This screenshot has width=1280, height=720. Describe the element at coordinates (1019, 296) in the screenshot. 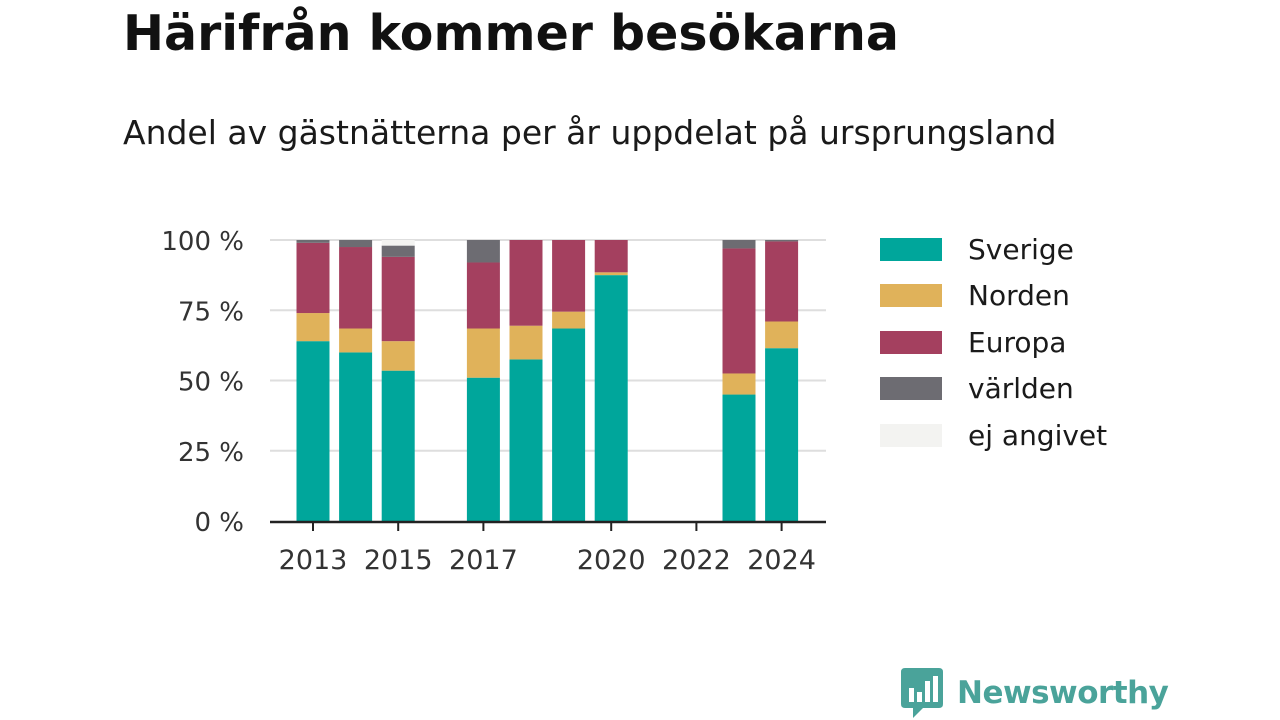

I see `legend-label: Norden` at that location.